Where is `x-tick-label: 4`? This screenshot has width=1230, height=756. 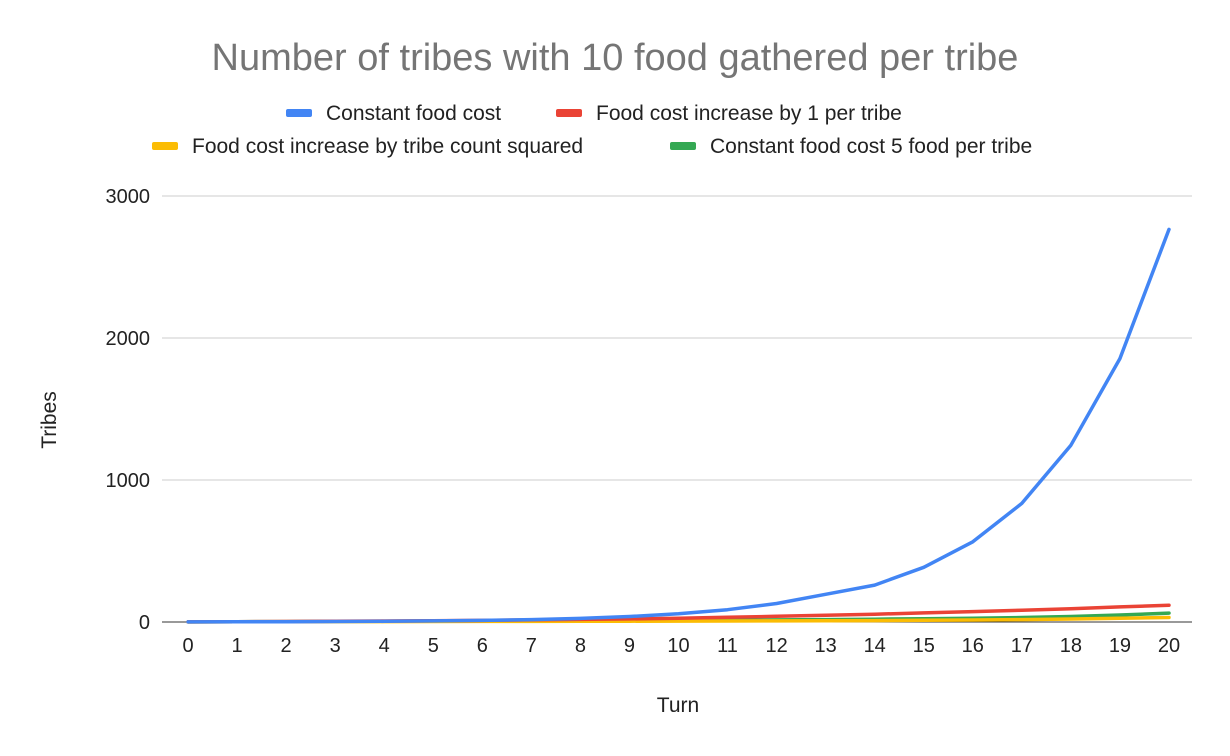 x-tick-label: 4 is located at coordinates (384, 646).